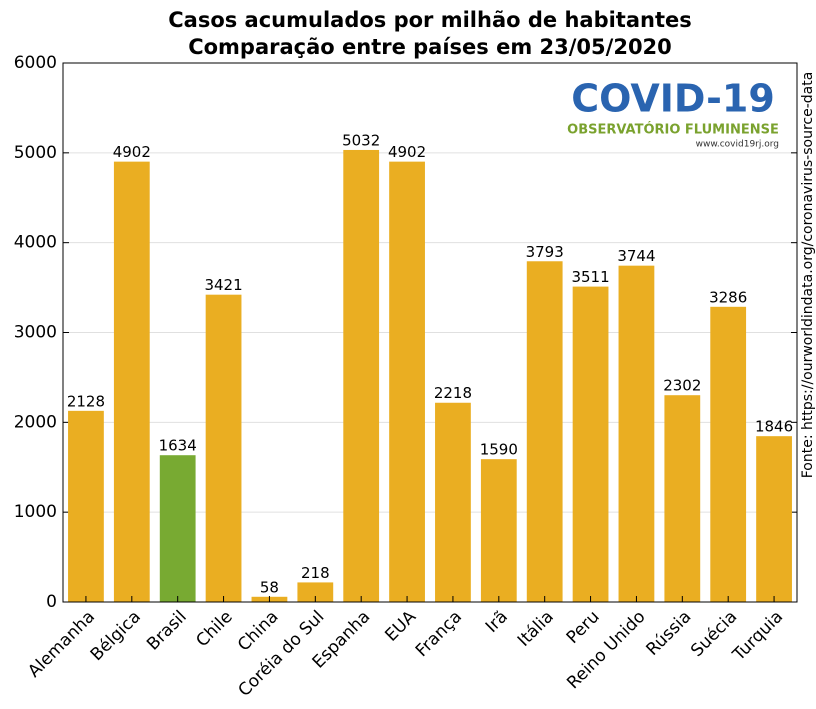 Image resolution: width=816 pixels, height=709 pixels. Describe the element at coordinates (430, 47) in the screenshot. I see `chart-subtitle: Comparação entre países em 23/05/2020` at that location.